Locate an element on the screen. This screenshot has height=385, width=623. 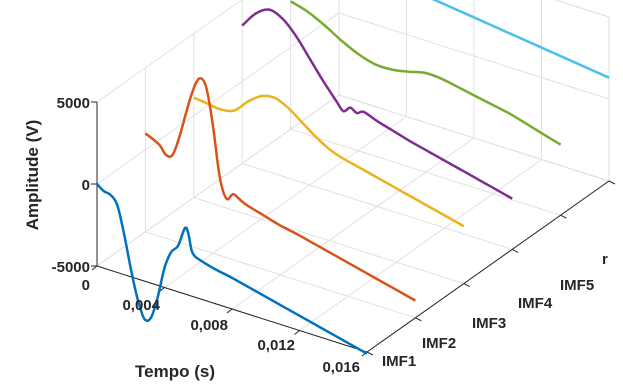
x-tick-label-0: 0 is located at coordinates (86, 285).